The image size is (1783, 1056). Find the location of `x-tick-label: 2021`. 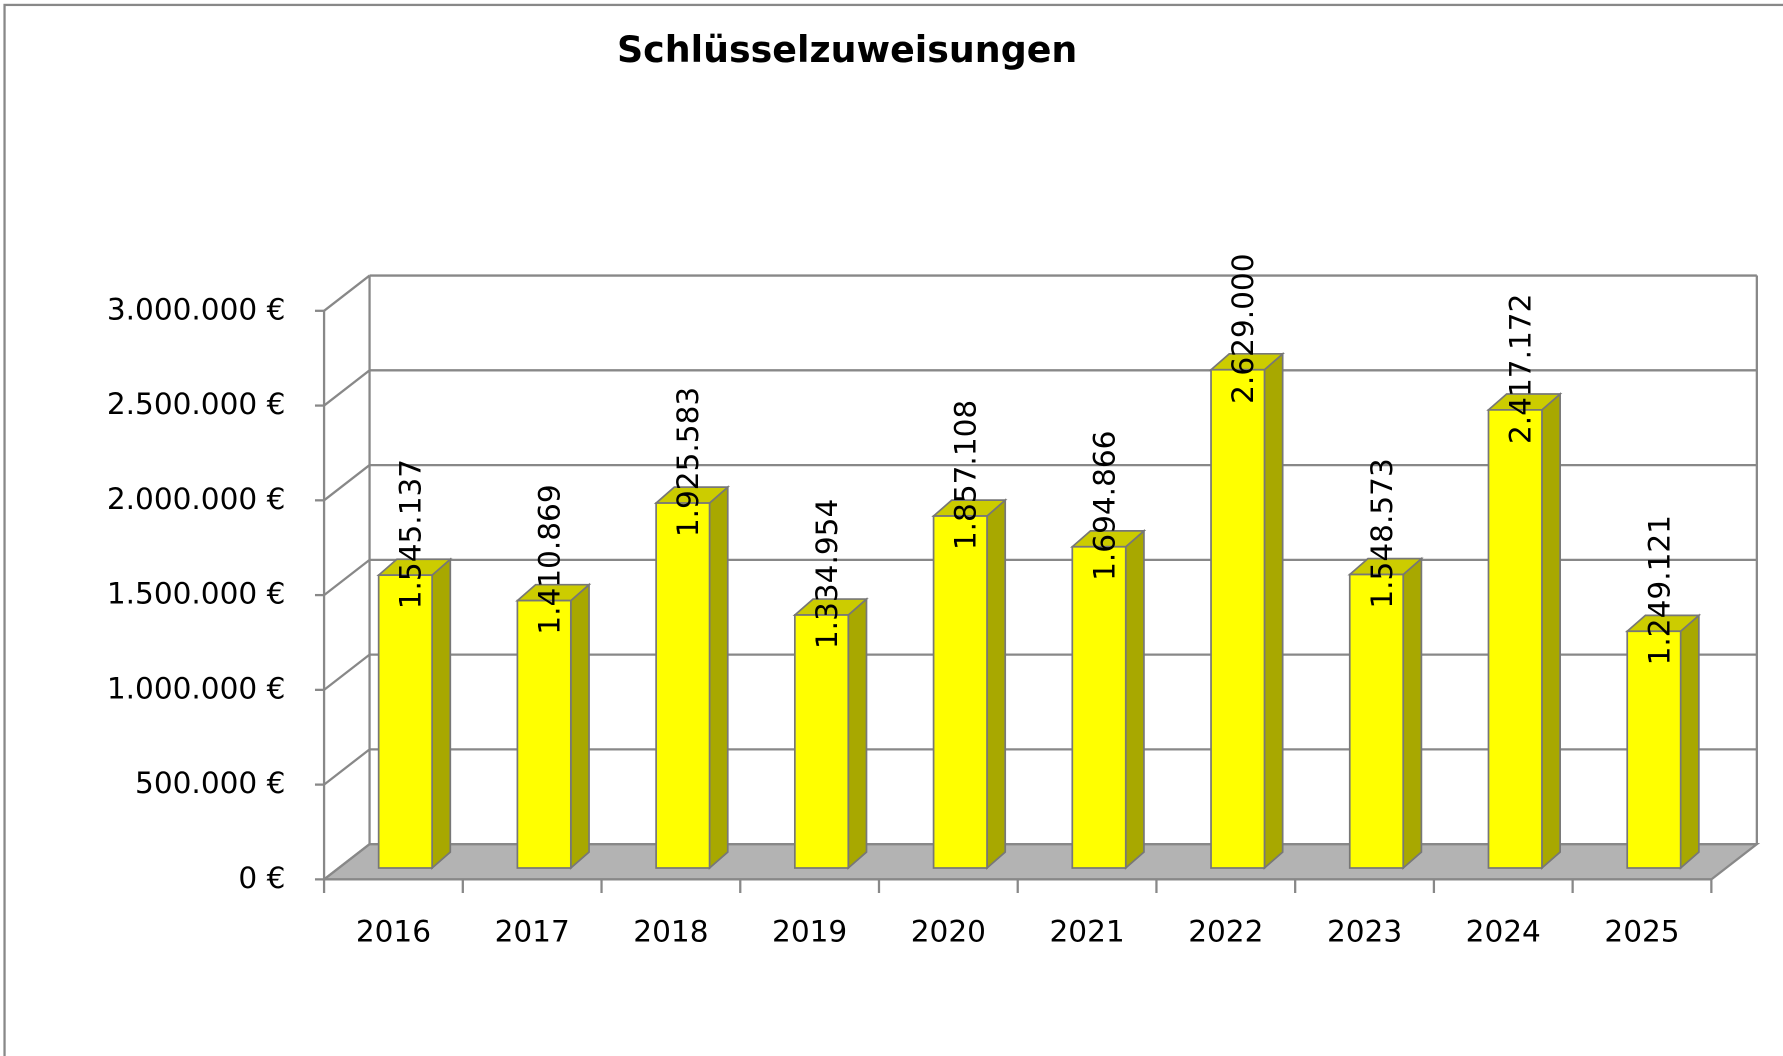

x-tick-label: 2021 is located at coordinates (1086, 931).